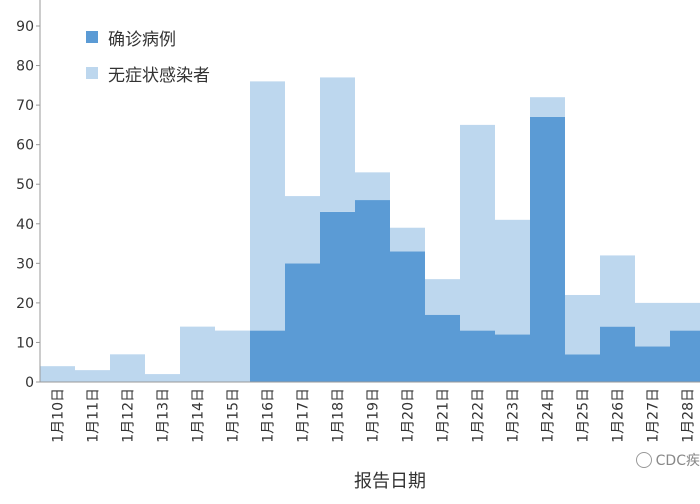 The height and width of the screenshot is (504, 700). What do you see at coordinates (164, 415) in the screenshot?
I see `x-tick-label-4: 1月13日` at bounding box center [164, 415].